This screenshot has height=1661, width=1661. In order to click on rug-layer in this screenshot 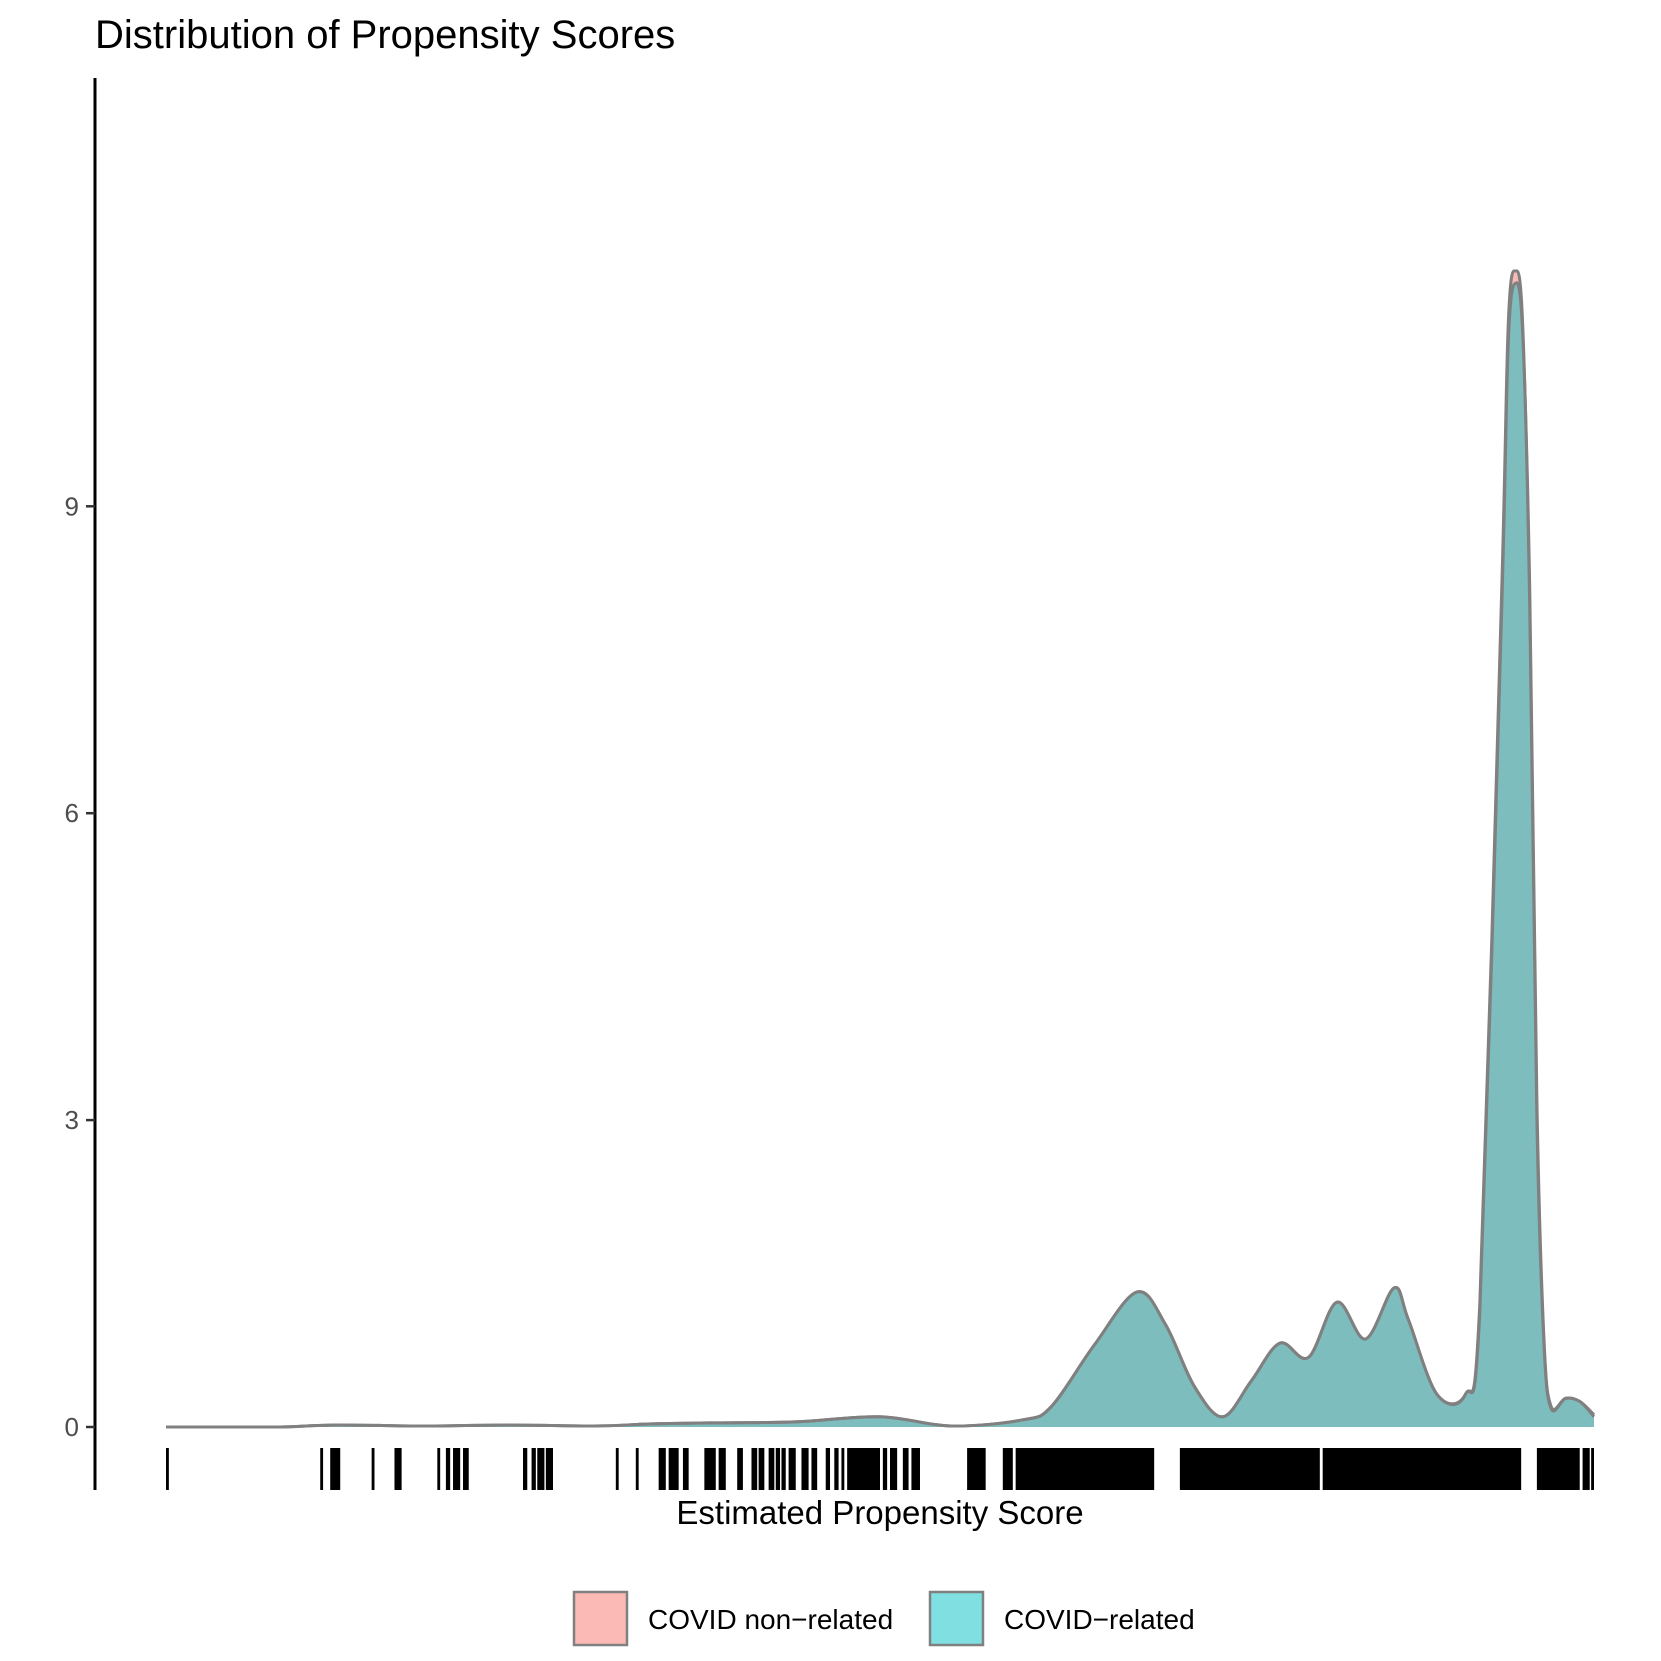, I will do `click(880, 1469)`.